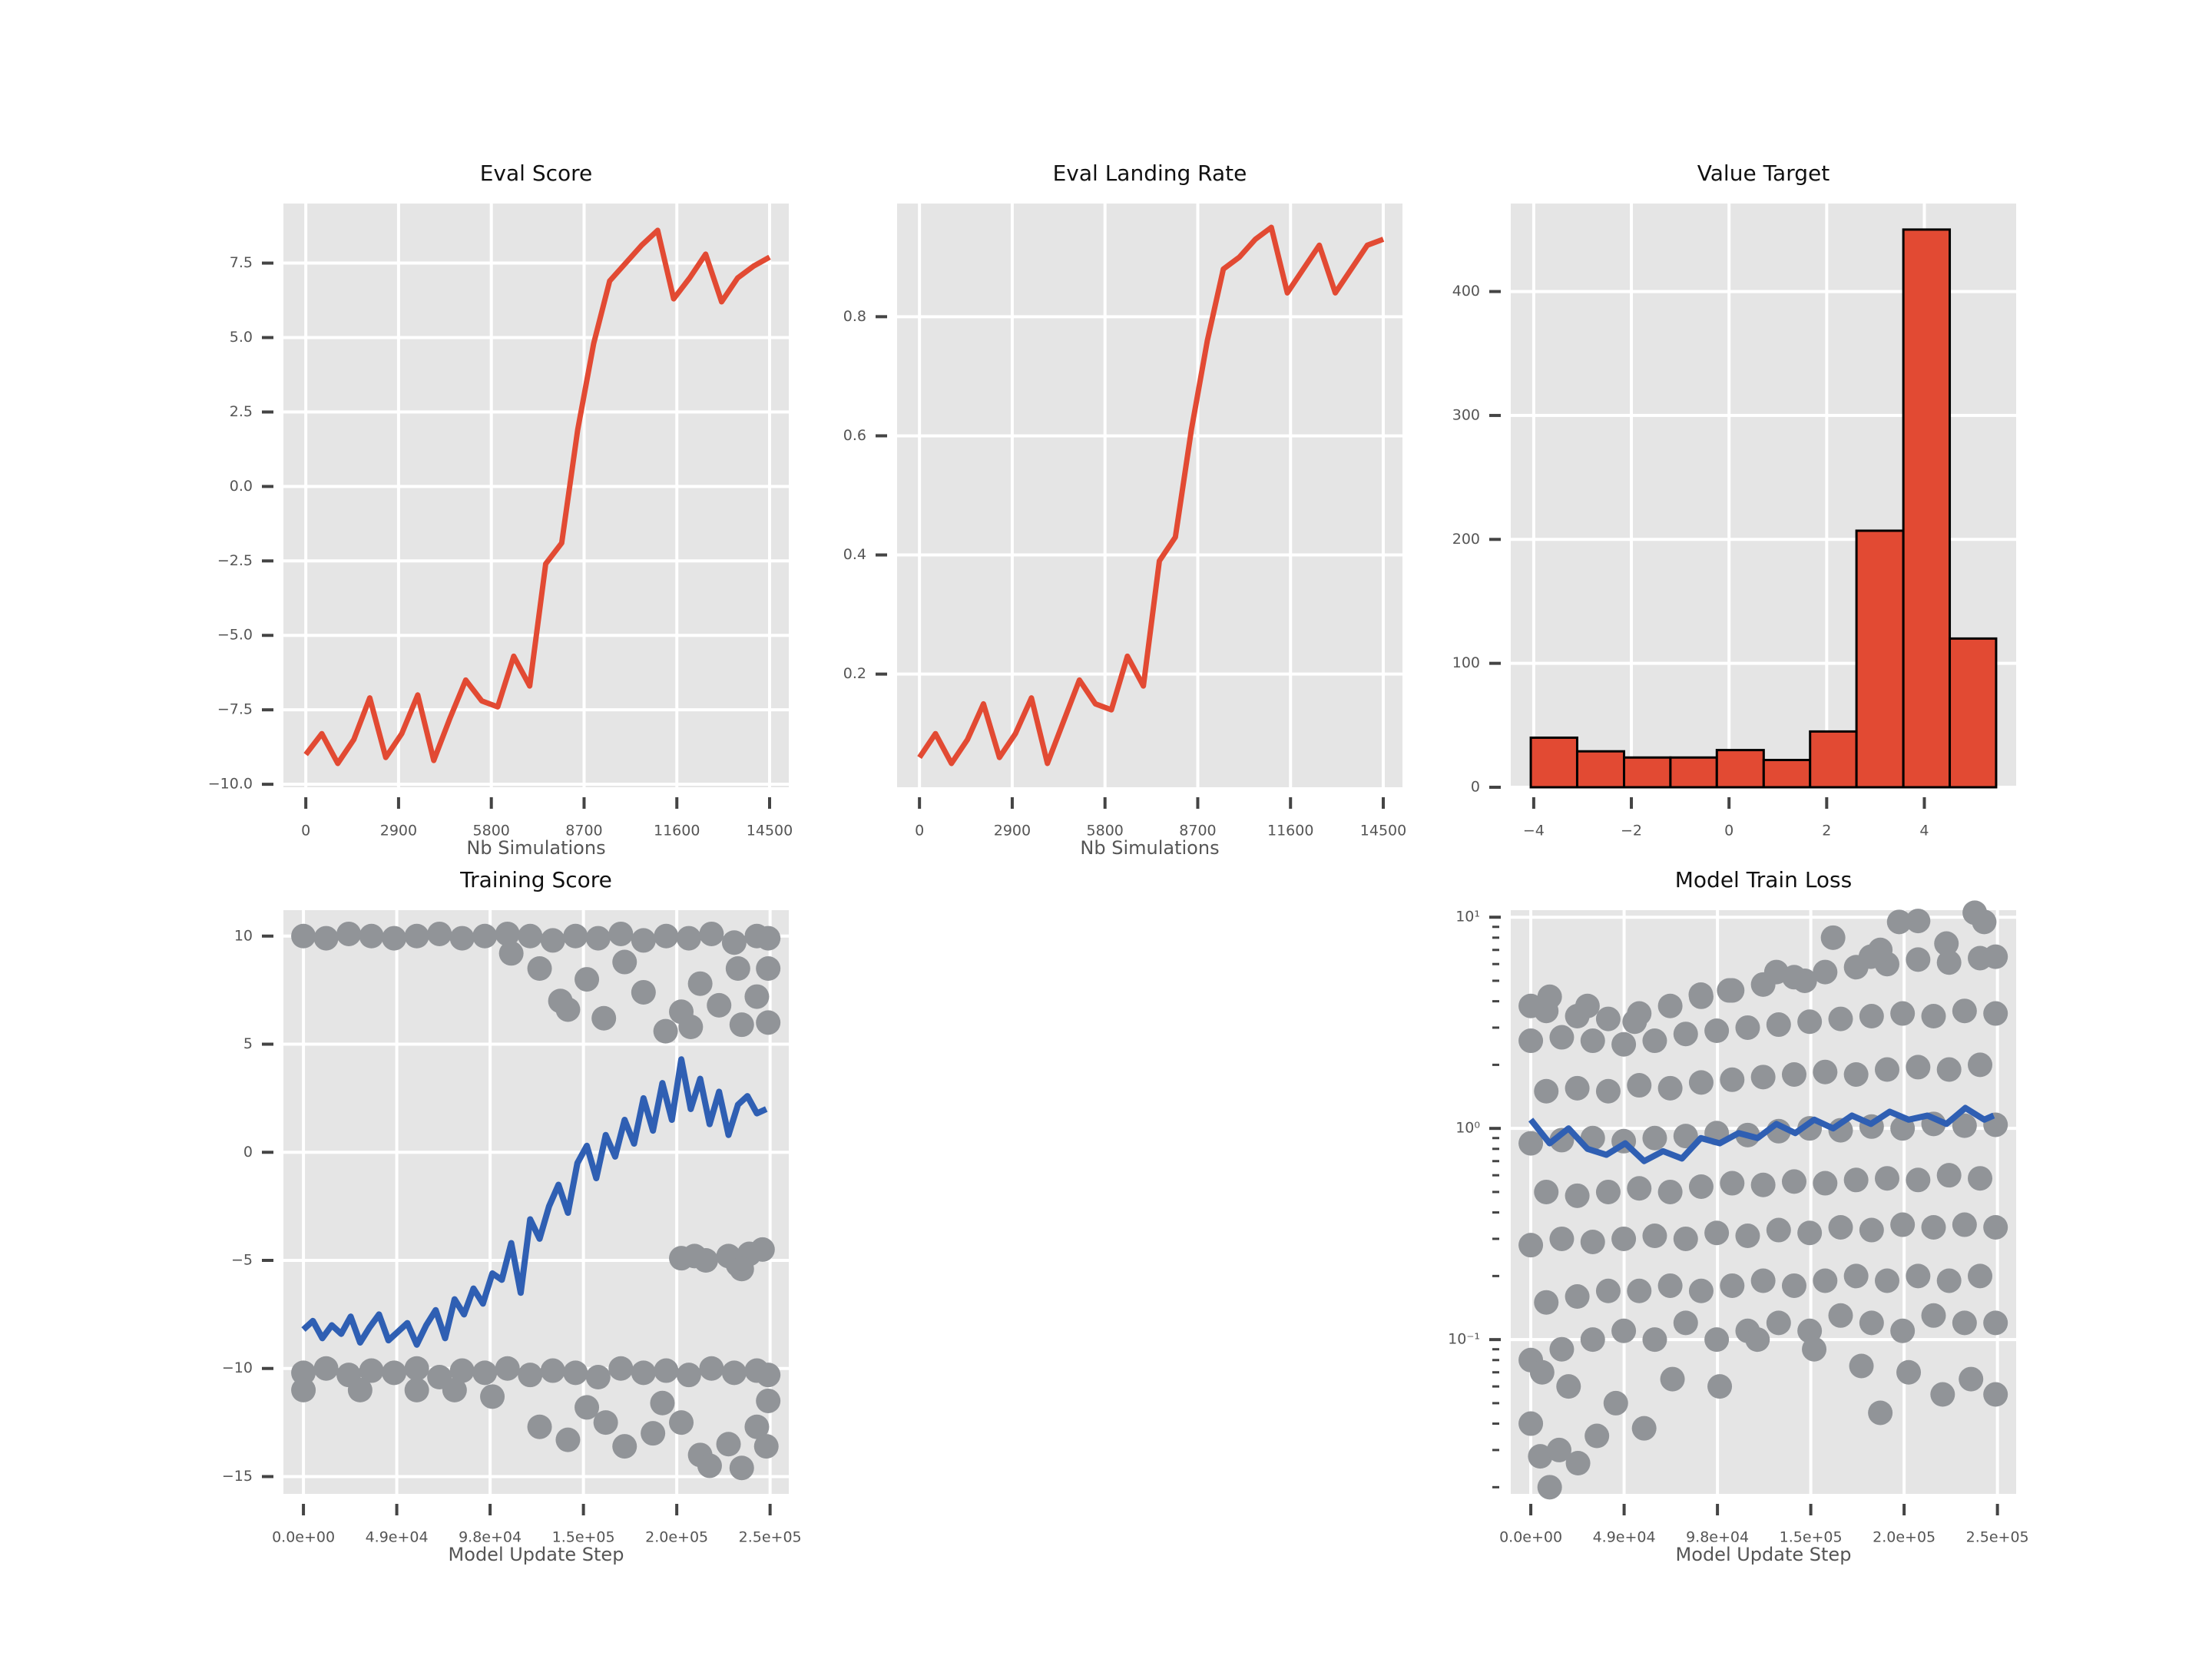  I want to click on x-axis-label: Nb Simulations, so click(1149, 848).